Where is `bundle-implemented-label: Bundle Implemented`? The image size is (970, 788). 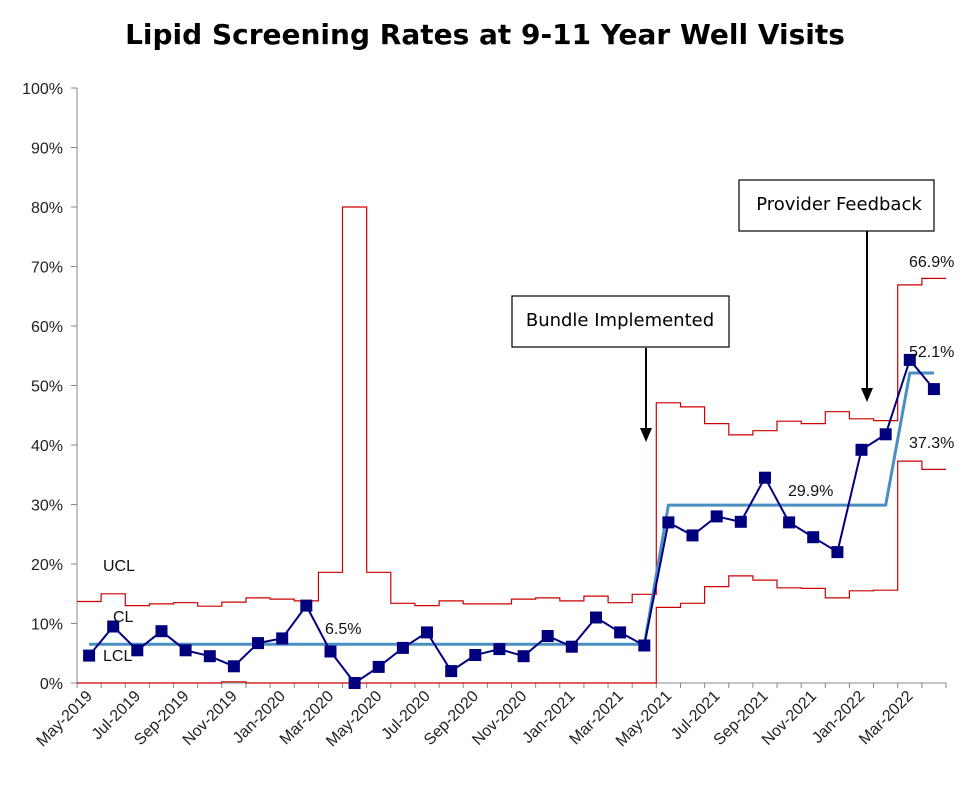 bundle-implemented-label: Bundle Implemented is located at coordinates (620, 320).